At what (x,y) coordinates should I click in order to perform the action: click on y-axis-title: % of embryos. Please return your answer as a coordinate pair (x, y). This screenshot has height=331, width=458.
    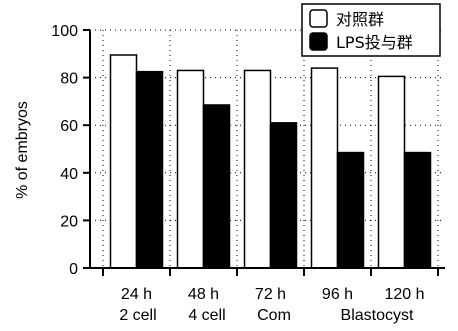
    Looking at the image, I should click on (22, 150).